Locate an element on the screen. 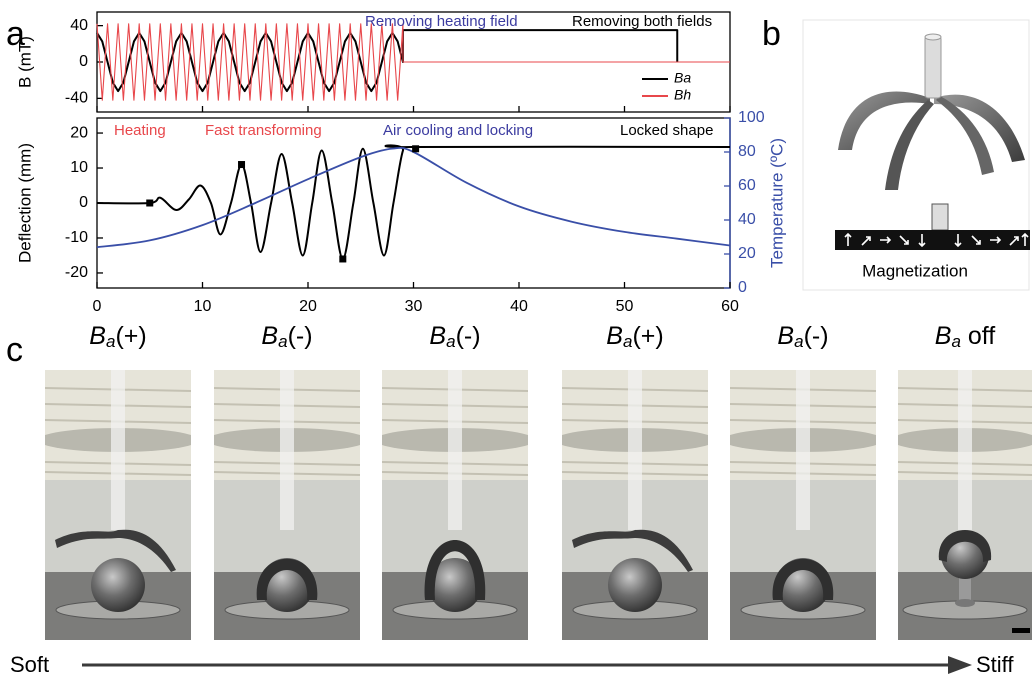 This screenshot has height=682, width=1032. y2-axis-label: Temperature (ºC) is located at coordinates (776, 203).